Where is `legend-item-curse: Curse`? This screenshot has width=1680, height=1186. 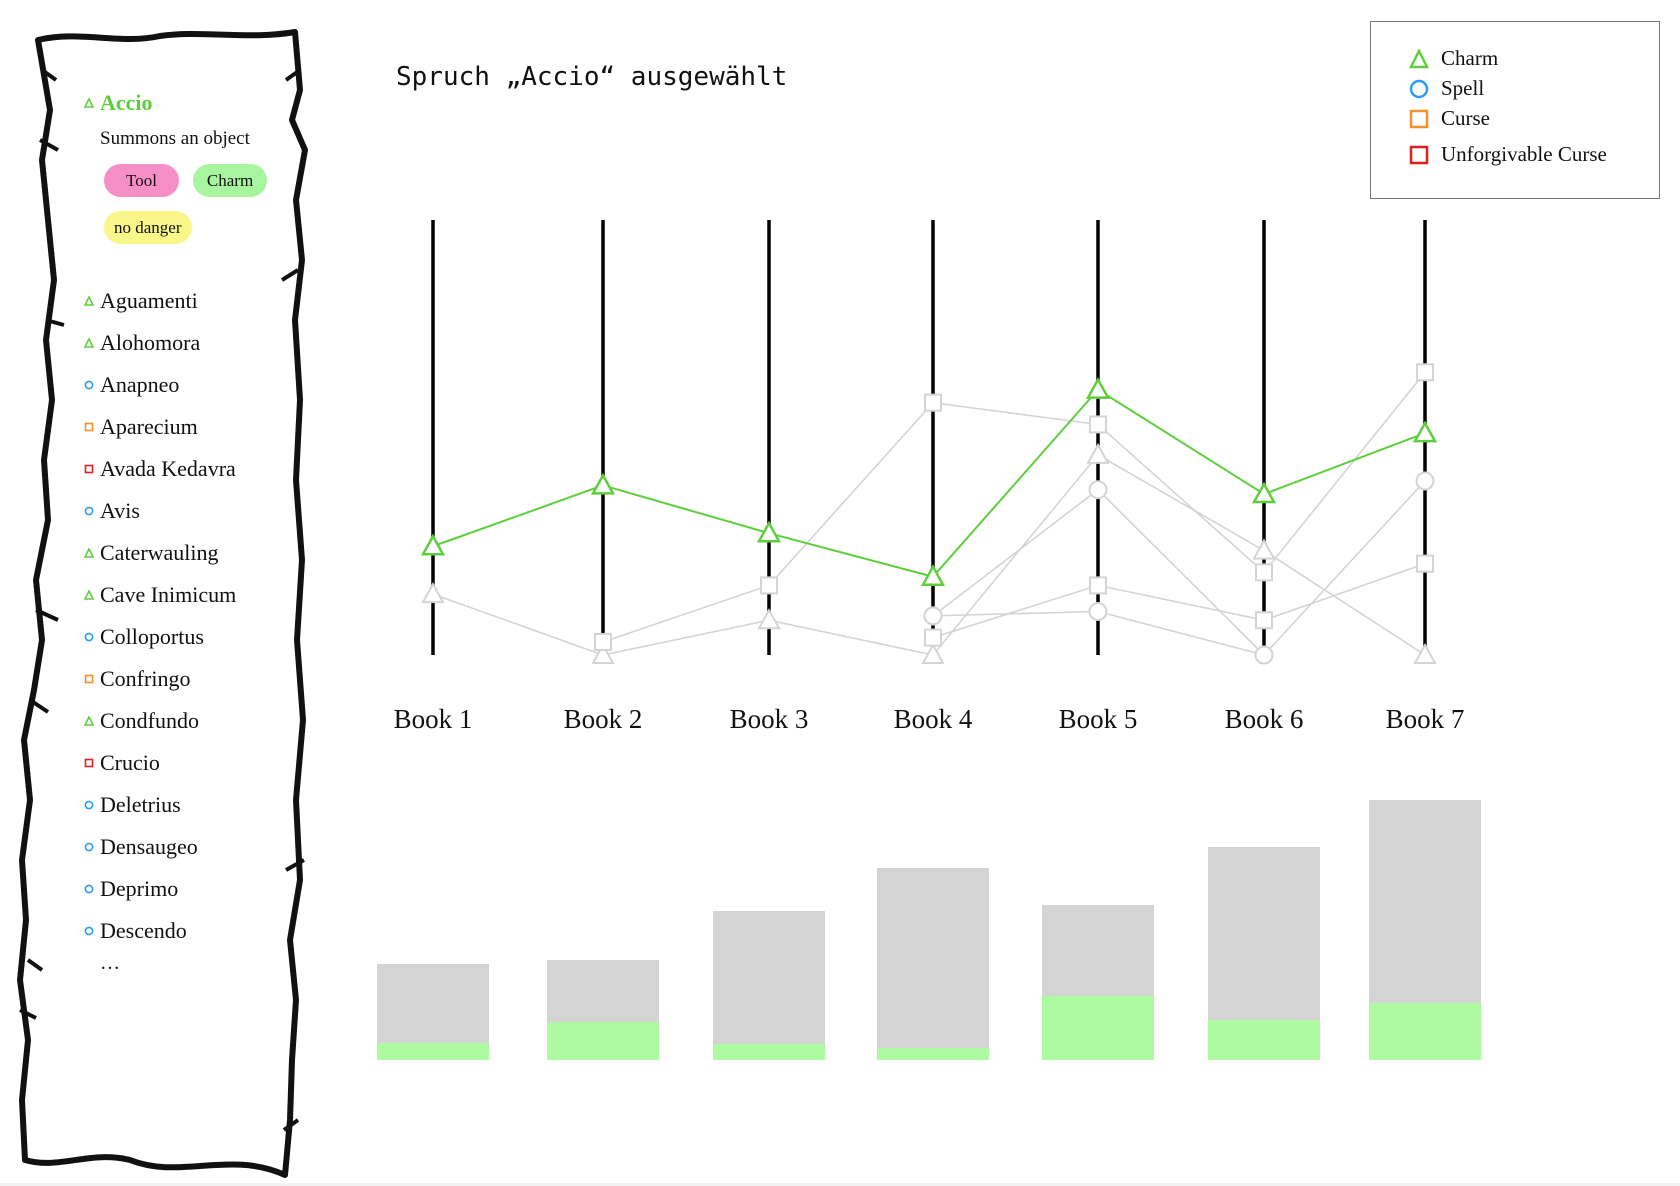 legend-item-curse: Curse is located at coordinates (1449, 118).